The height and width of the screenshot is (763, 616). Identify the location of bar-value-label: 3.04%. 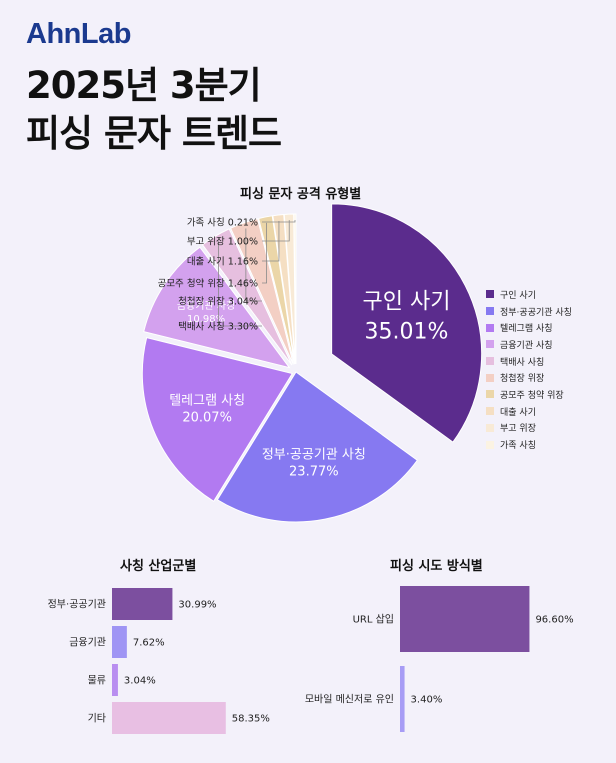
(140, 681).